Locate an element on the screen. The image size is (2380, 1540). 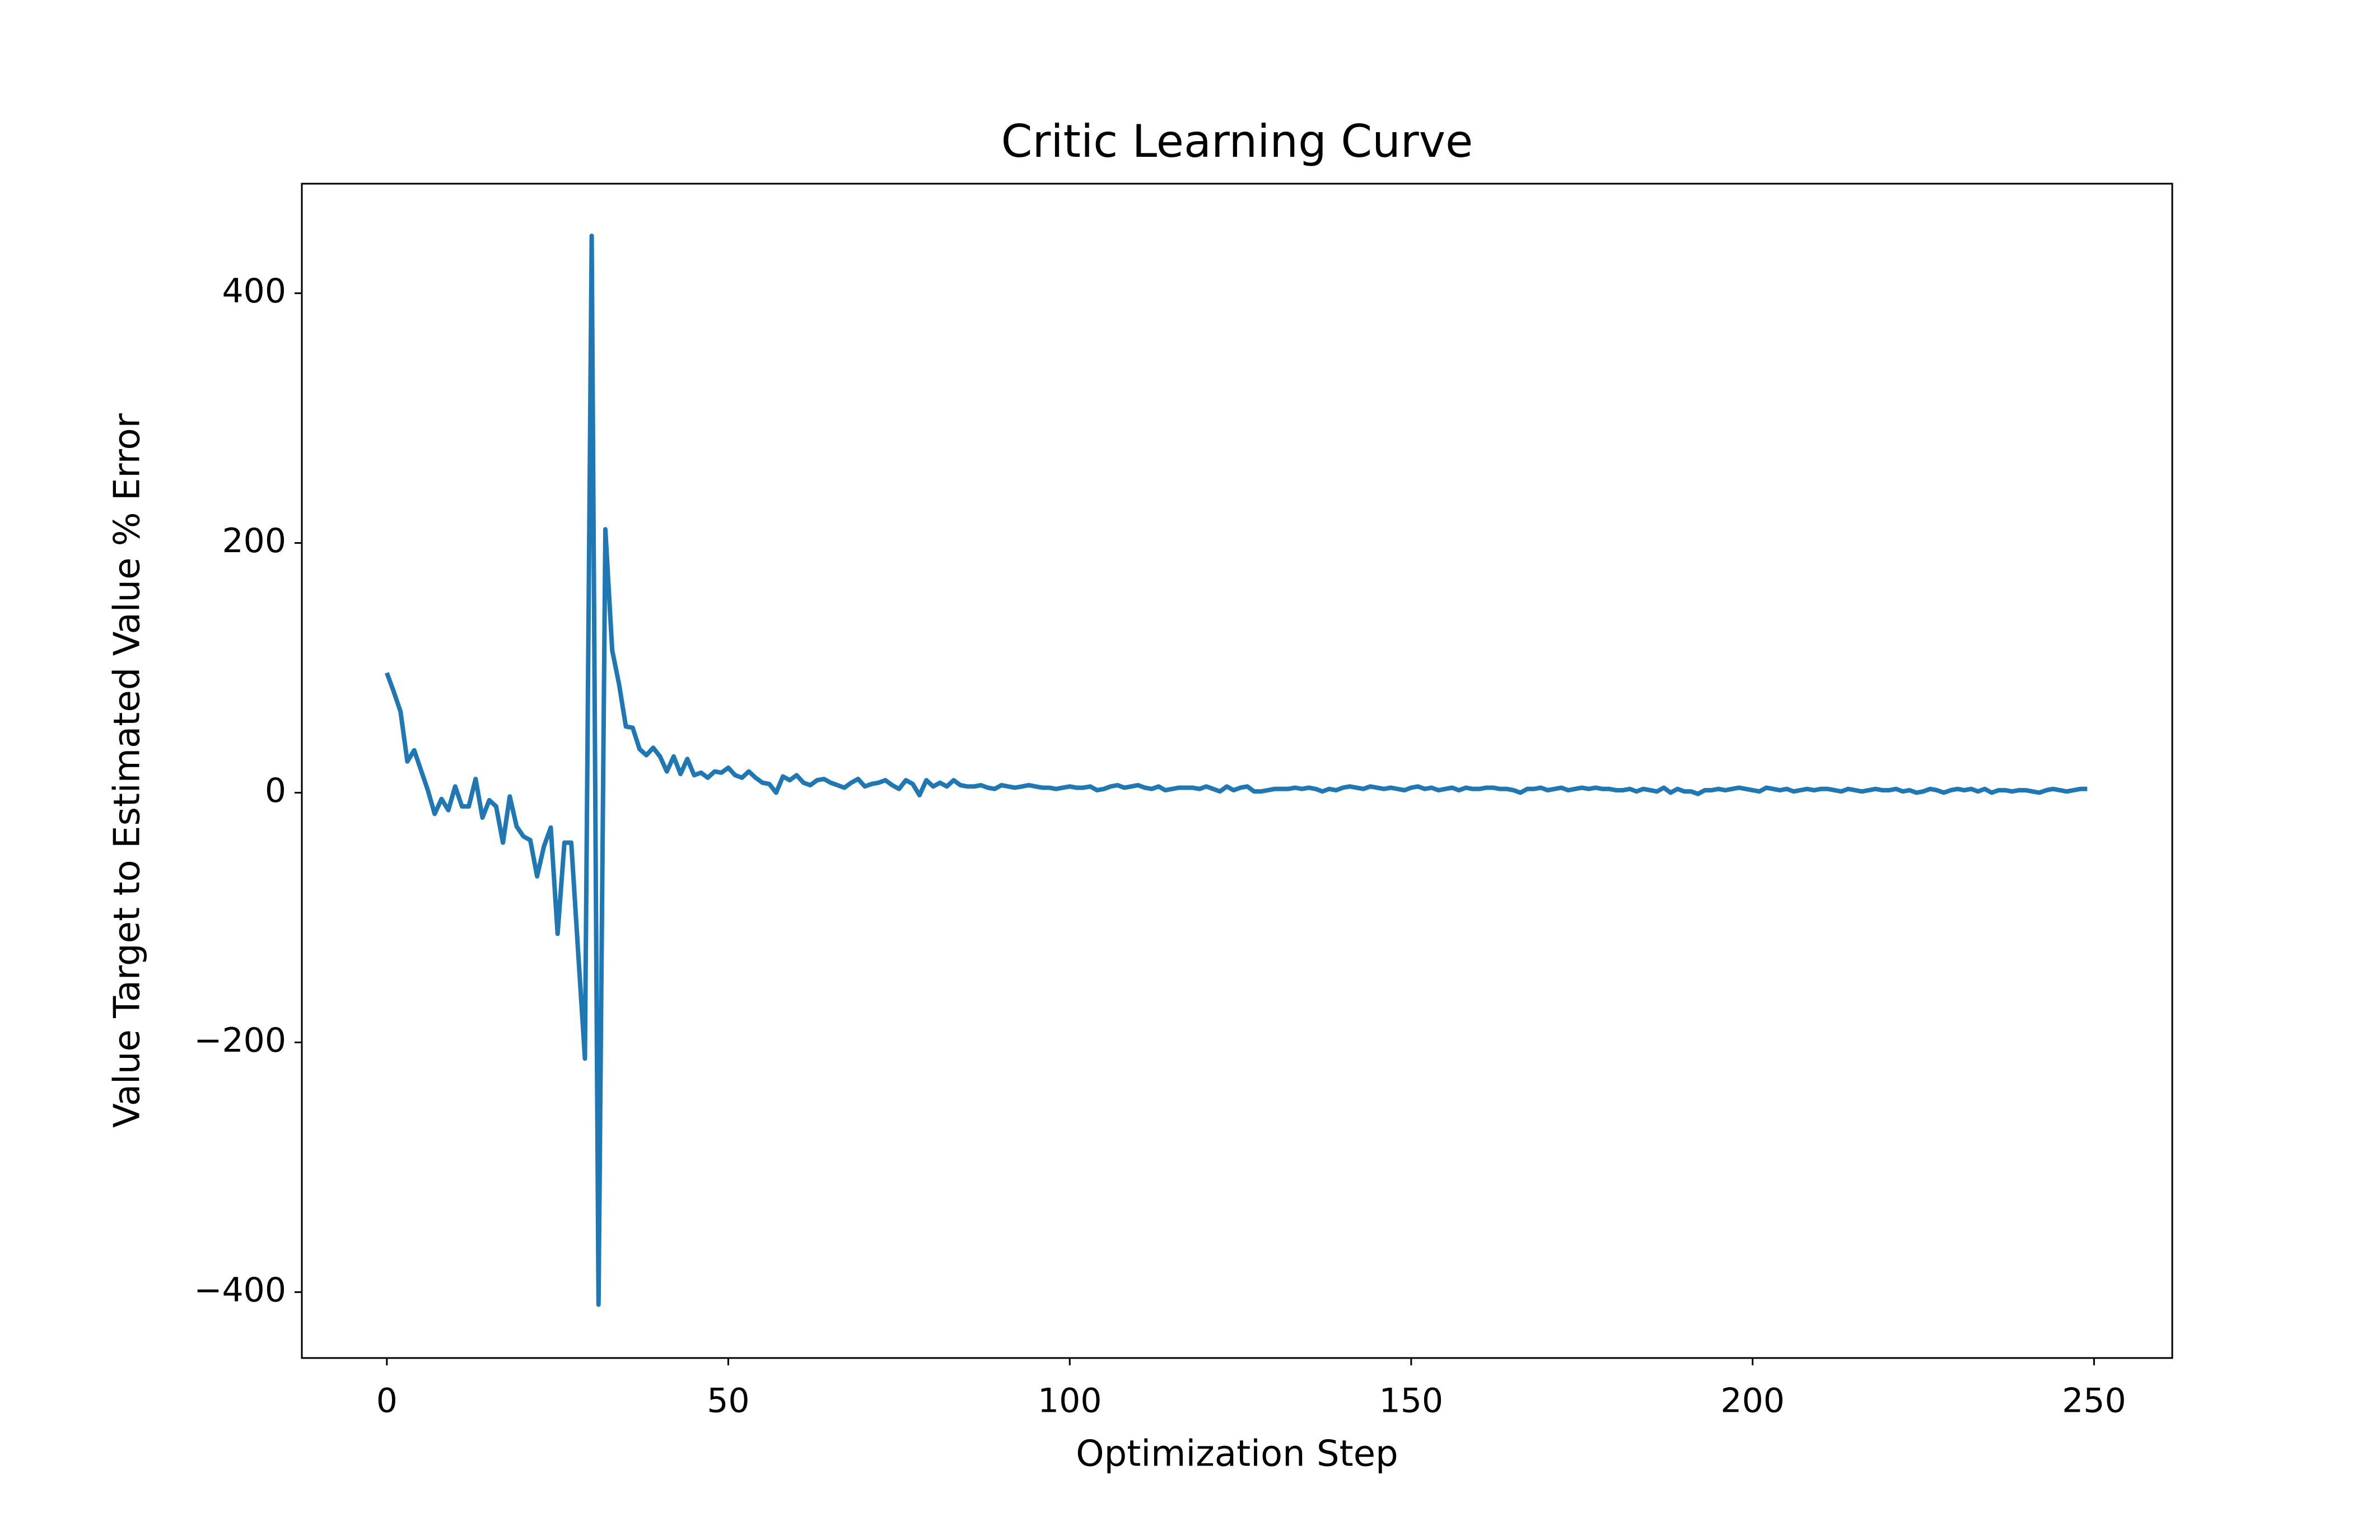
y-axis-label: Value Target to Estimated Value % Error is located at coordinates (128, 770).